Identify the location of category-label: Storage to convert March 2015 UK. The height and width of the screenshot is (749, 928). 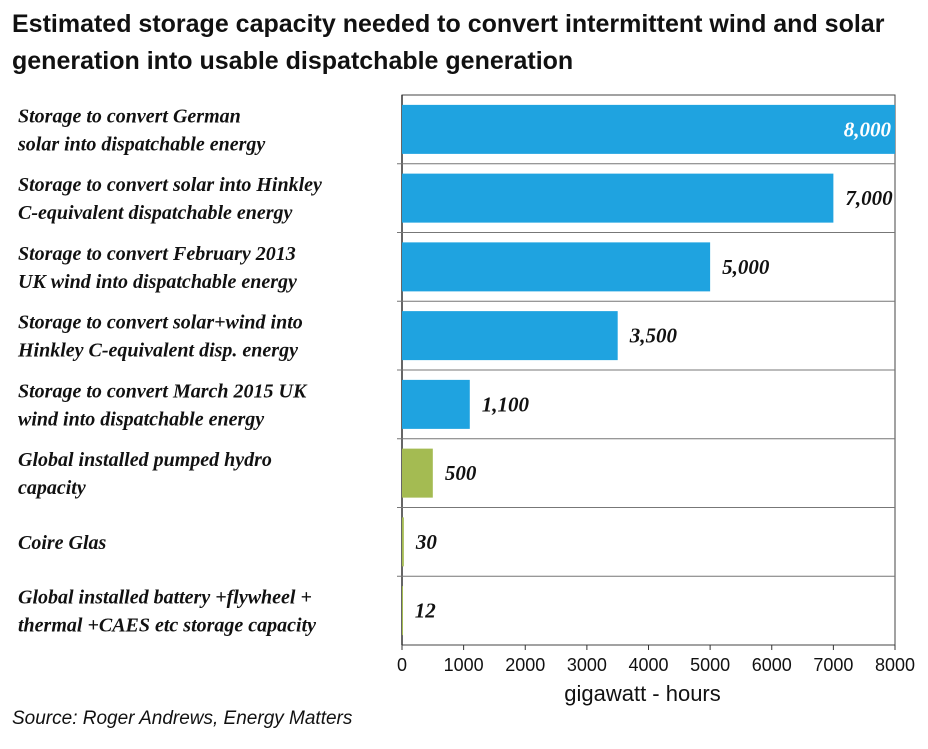
(163, 391).